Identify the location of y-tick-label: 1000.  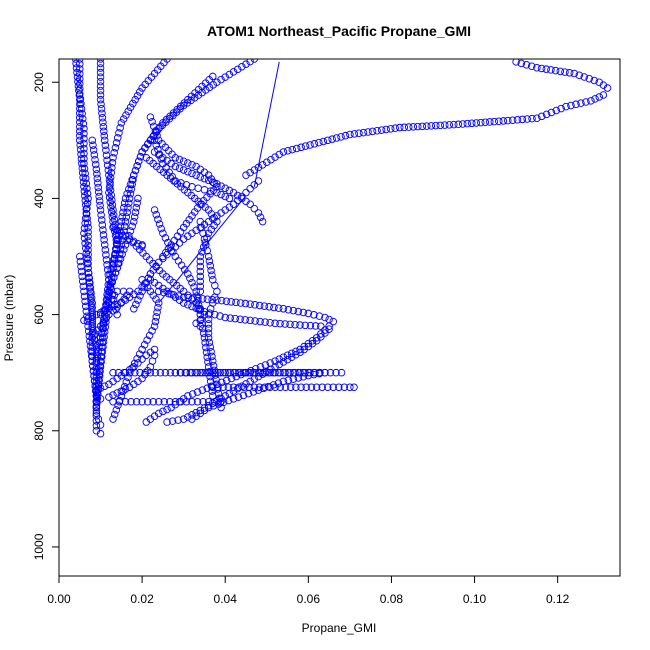
(39, 546).